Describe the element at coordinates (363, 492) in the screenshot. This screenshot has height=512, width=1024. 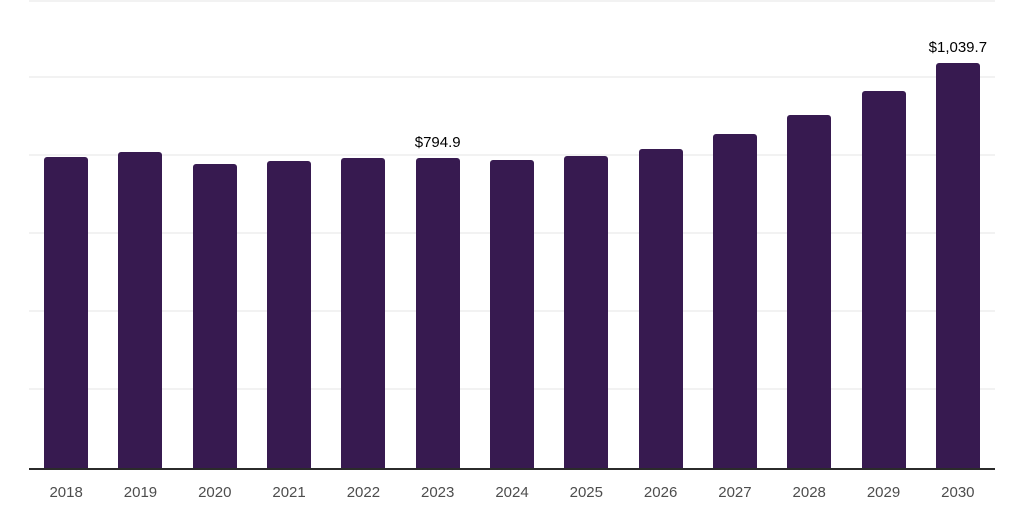
I see `x-tick-2022: 2022` at that location.